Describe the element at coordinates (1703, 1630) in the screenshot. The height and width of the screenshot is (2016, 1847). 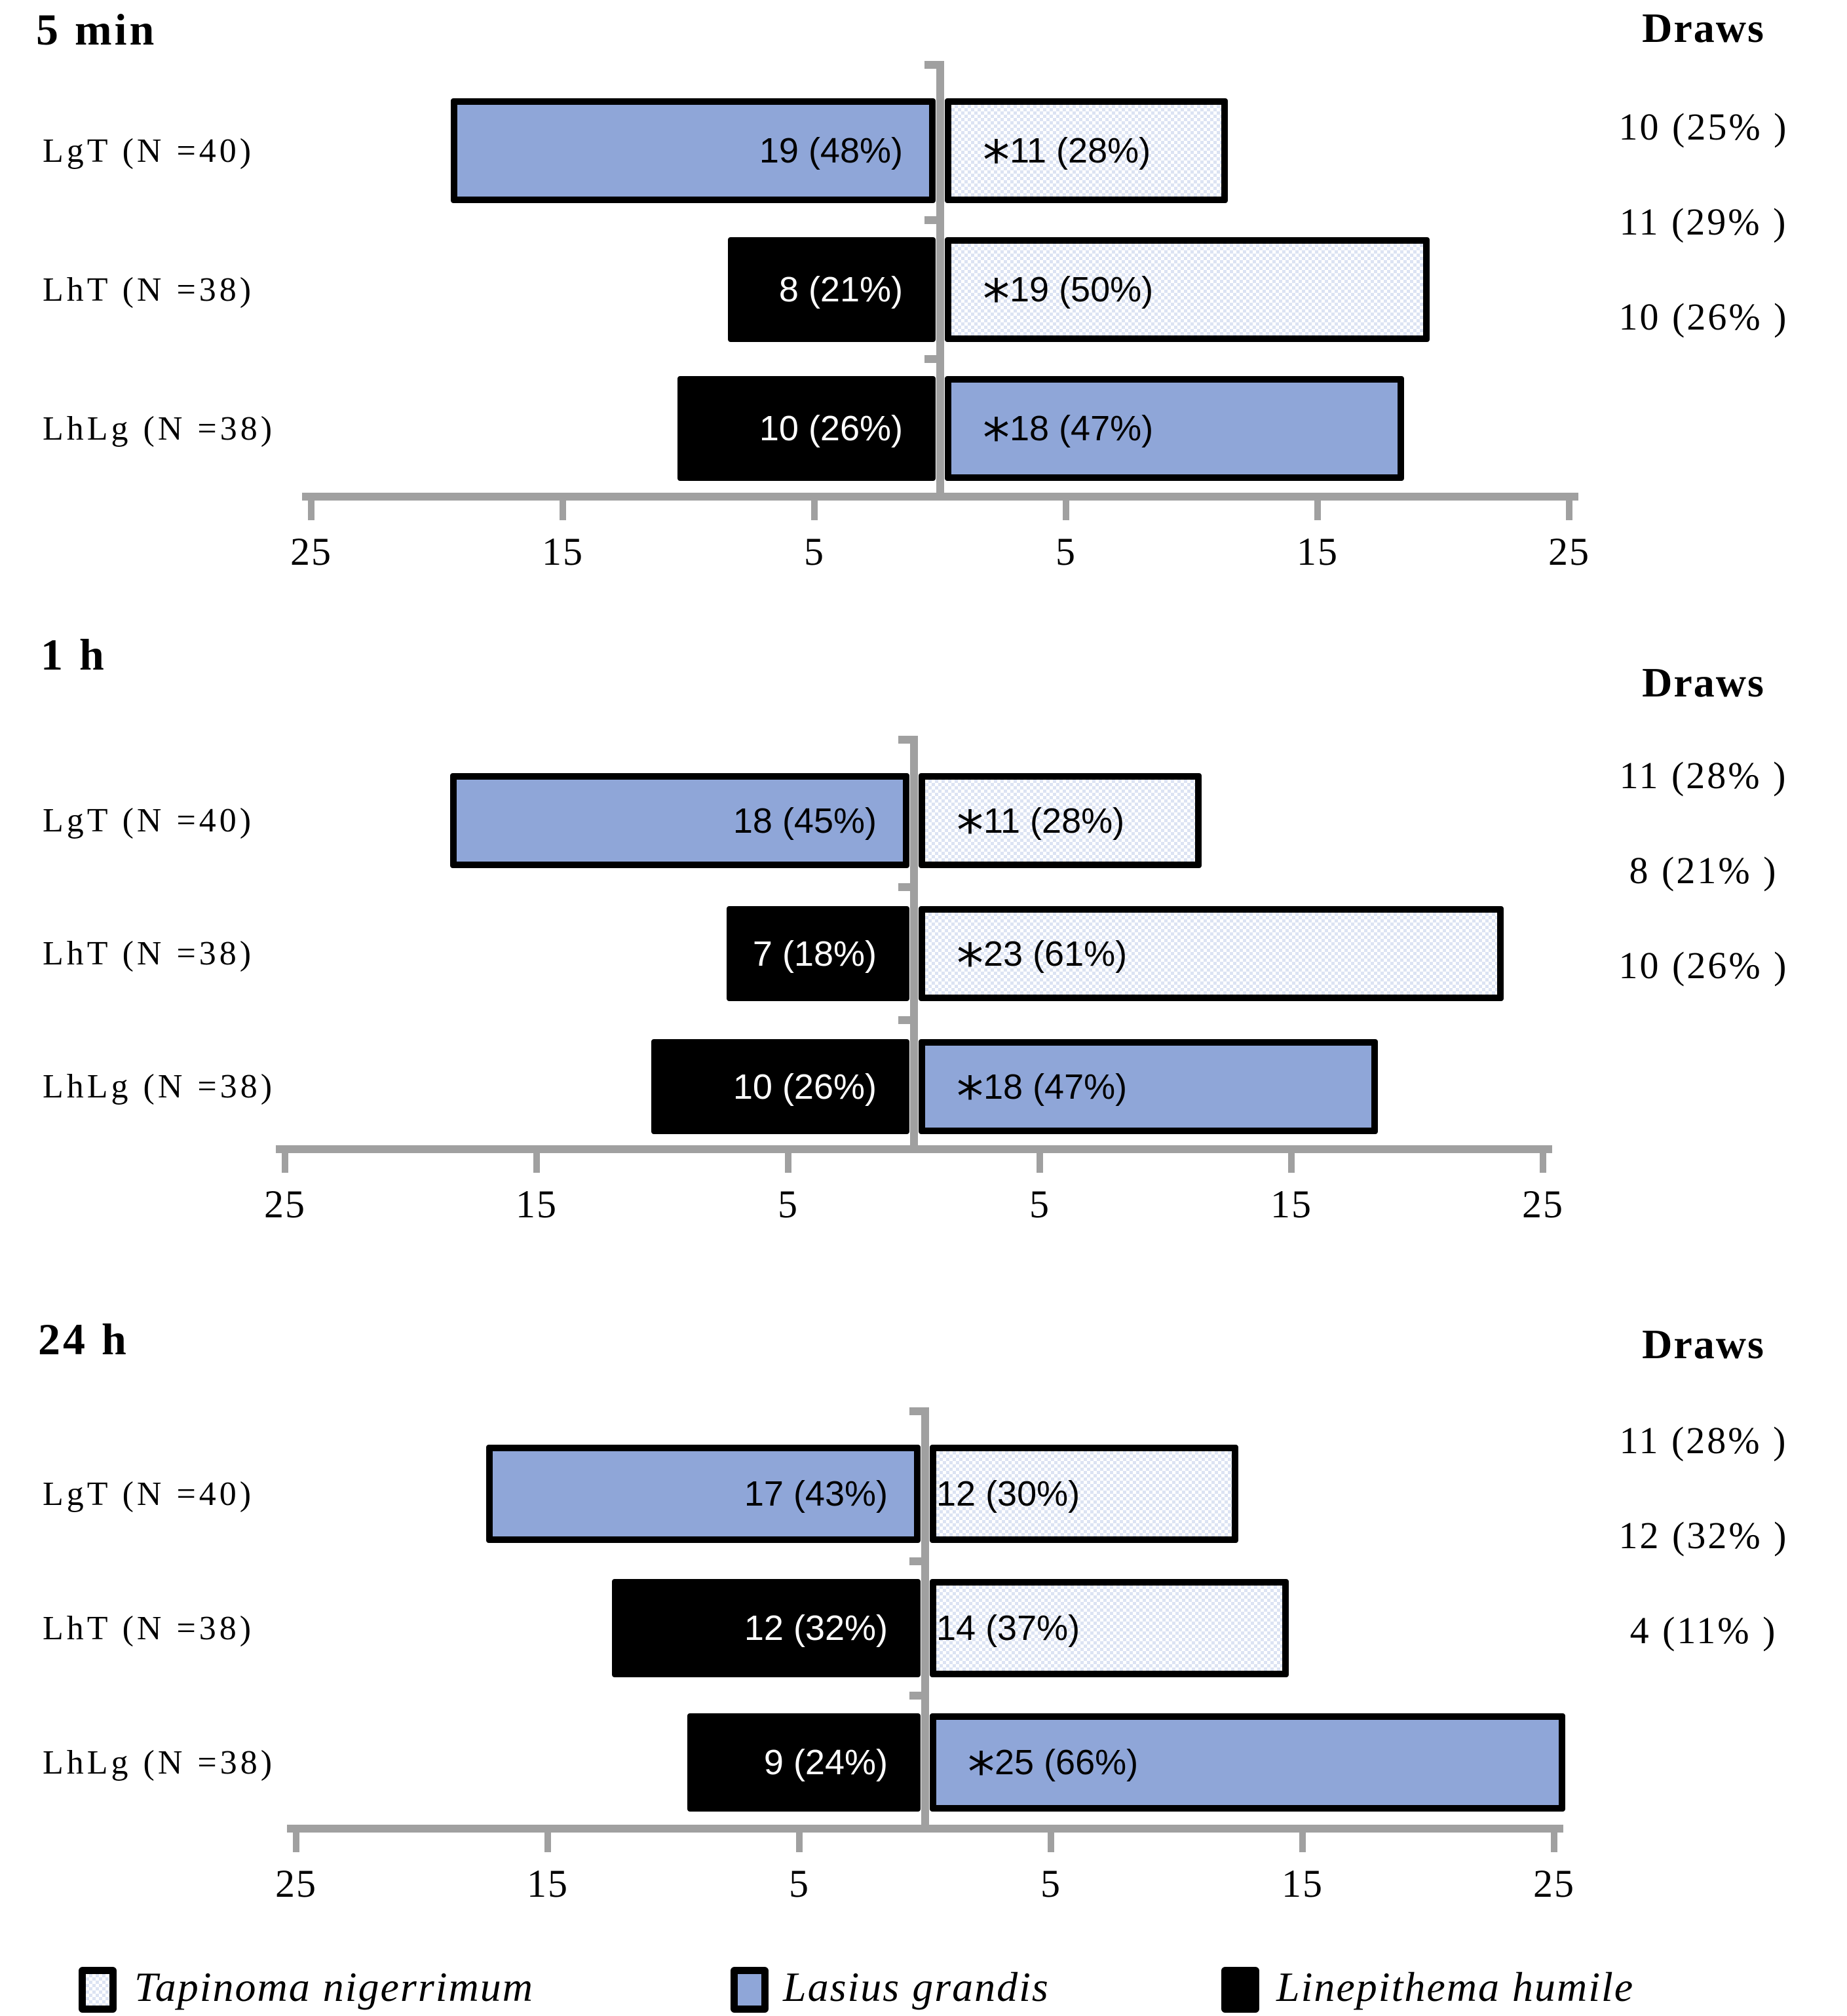
I see `draws-value: 4 (11% )` at that location.